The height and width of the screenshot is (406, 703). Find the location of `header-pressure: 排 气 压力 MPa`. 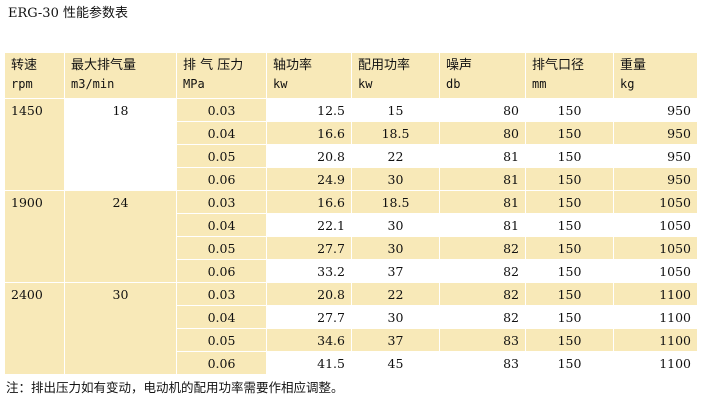

header-pressure: 排 气 压力 MPa is located at coordinates (221, 75).